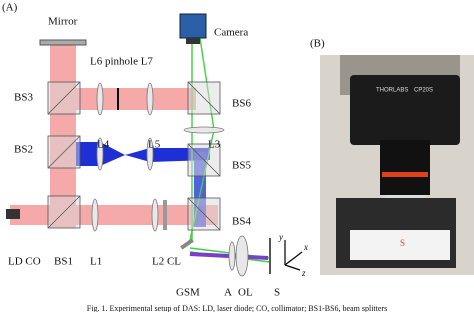  What do you see at coordinates (241, 222) in the screenshot?
I see `component-label: BS4` at bounding box center [241, 222].